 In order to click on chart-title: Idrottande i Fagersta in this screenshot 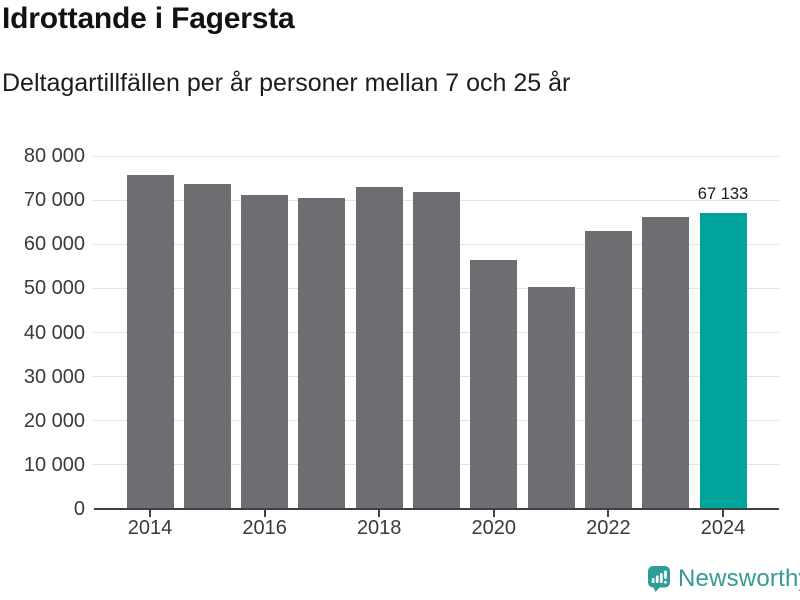, I will do `click(148, 18)`.